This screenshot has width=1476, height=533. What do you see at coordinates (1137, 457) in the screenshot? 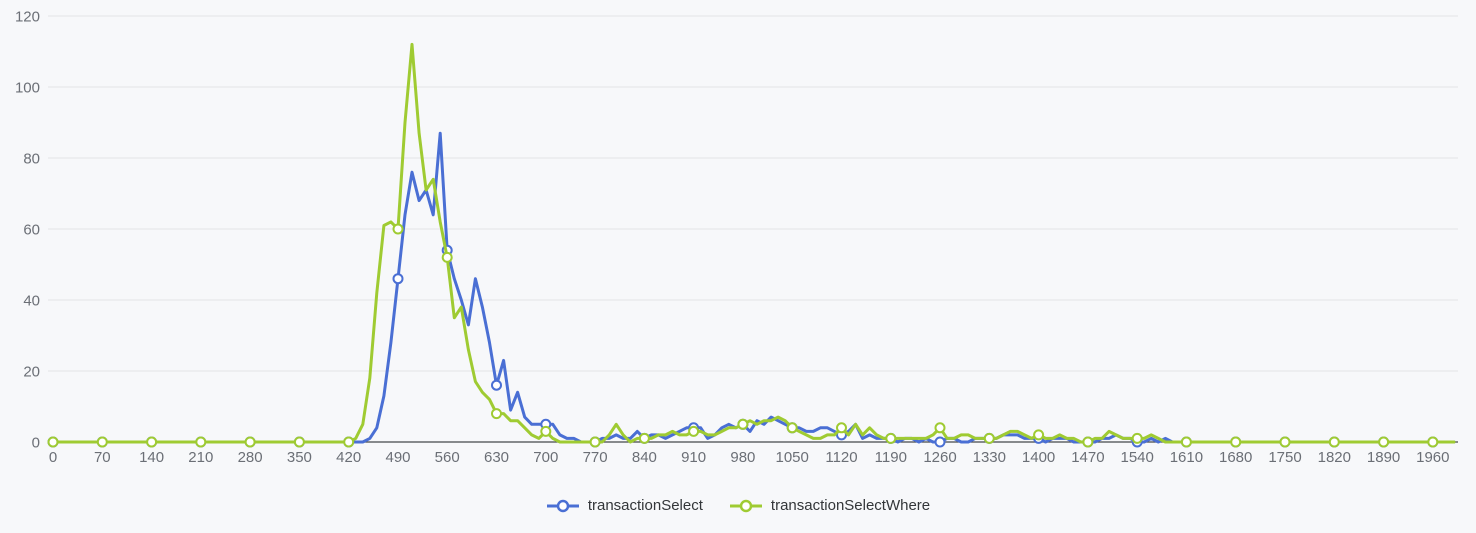
I see `x-tick-label: 1540` at bounding box center [1137, 457].